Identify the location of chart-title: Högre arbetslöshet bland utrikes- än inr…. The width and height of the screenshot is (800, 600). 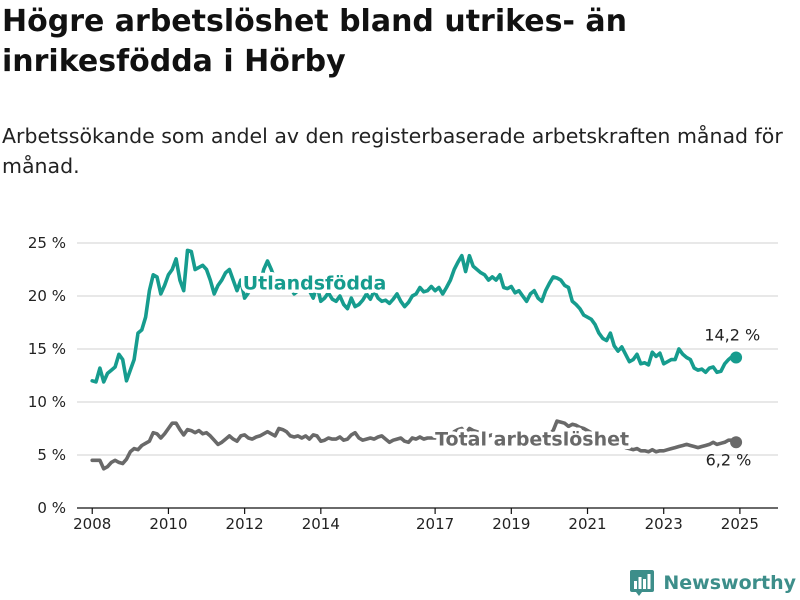
(314, 41).